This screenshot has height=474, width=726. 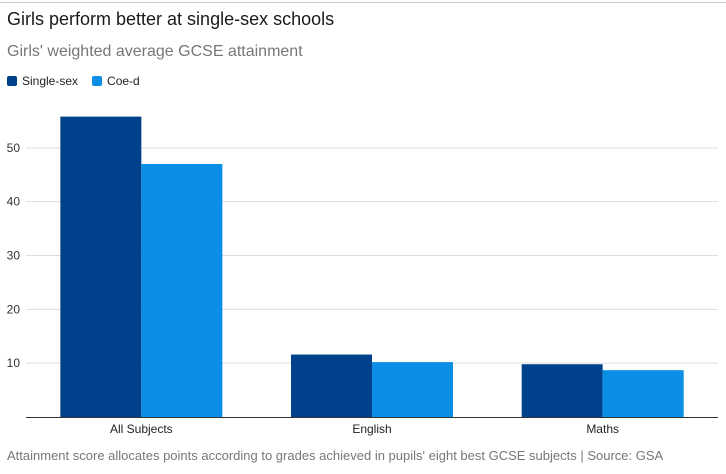 What do you see at coordinates (123, 81) in the screenshot?
I see `legend-label-coed: Coe-d` at bounding box center [123, 81].